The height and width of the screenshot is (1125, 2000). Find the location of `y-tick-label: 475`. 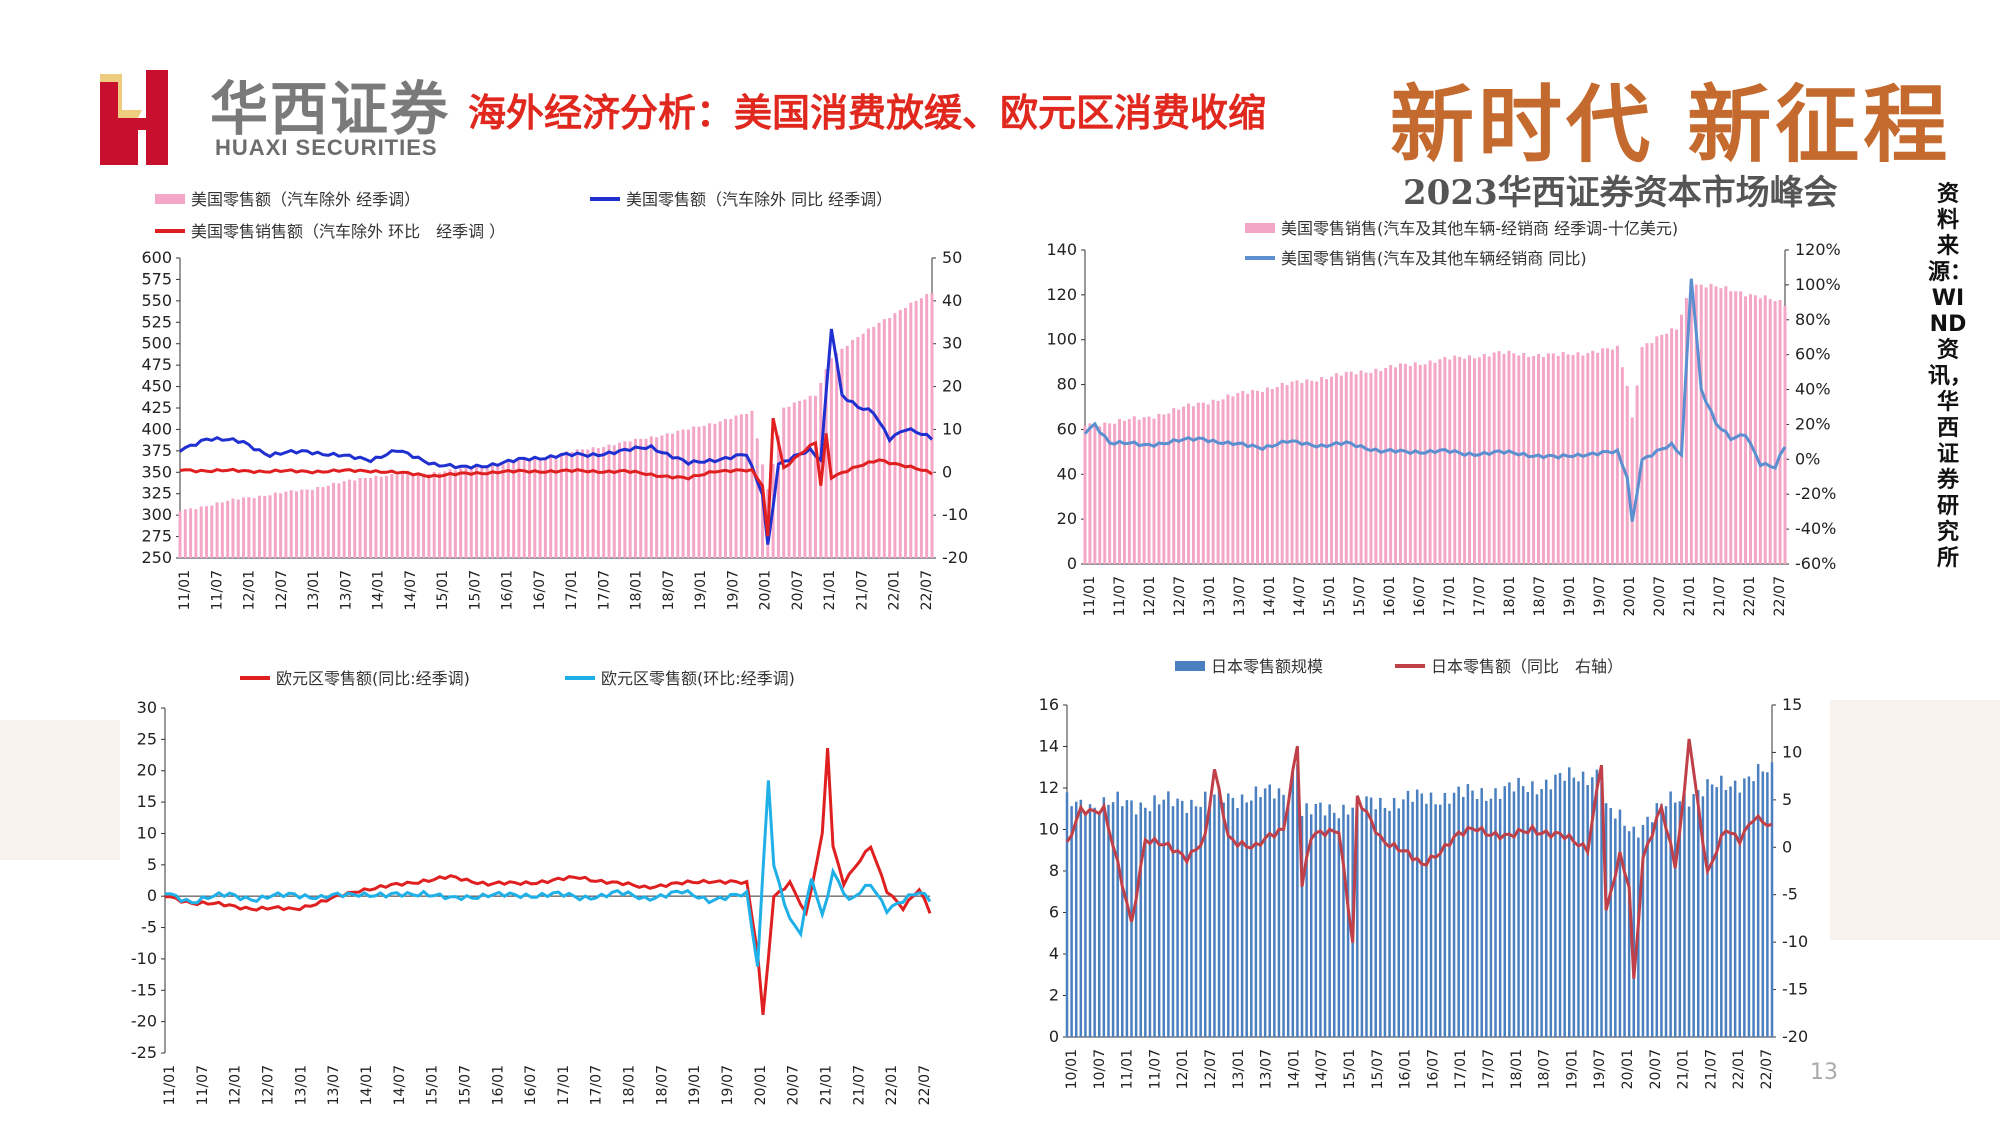

y-tick-label: 475 is located at coordinates (156, 364).